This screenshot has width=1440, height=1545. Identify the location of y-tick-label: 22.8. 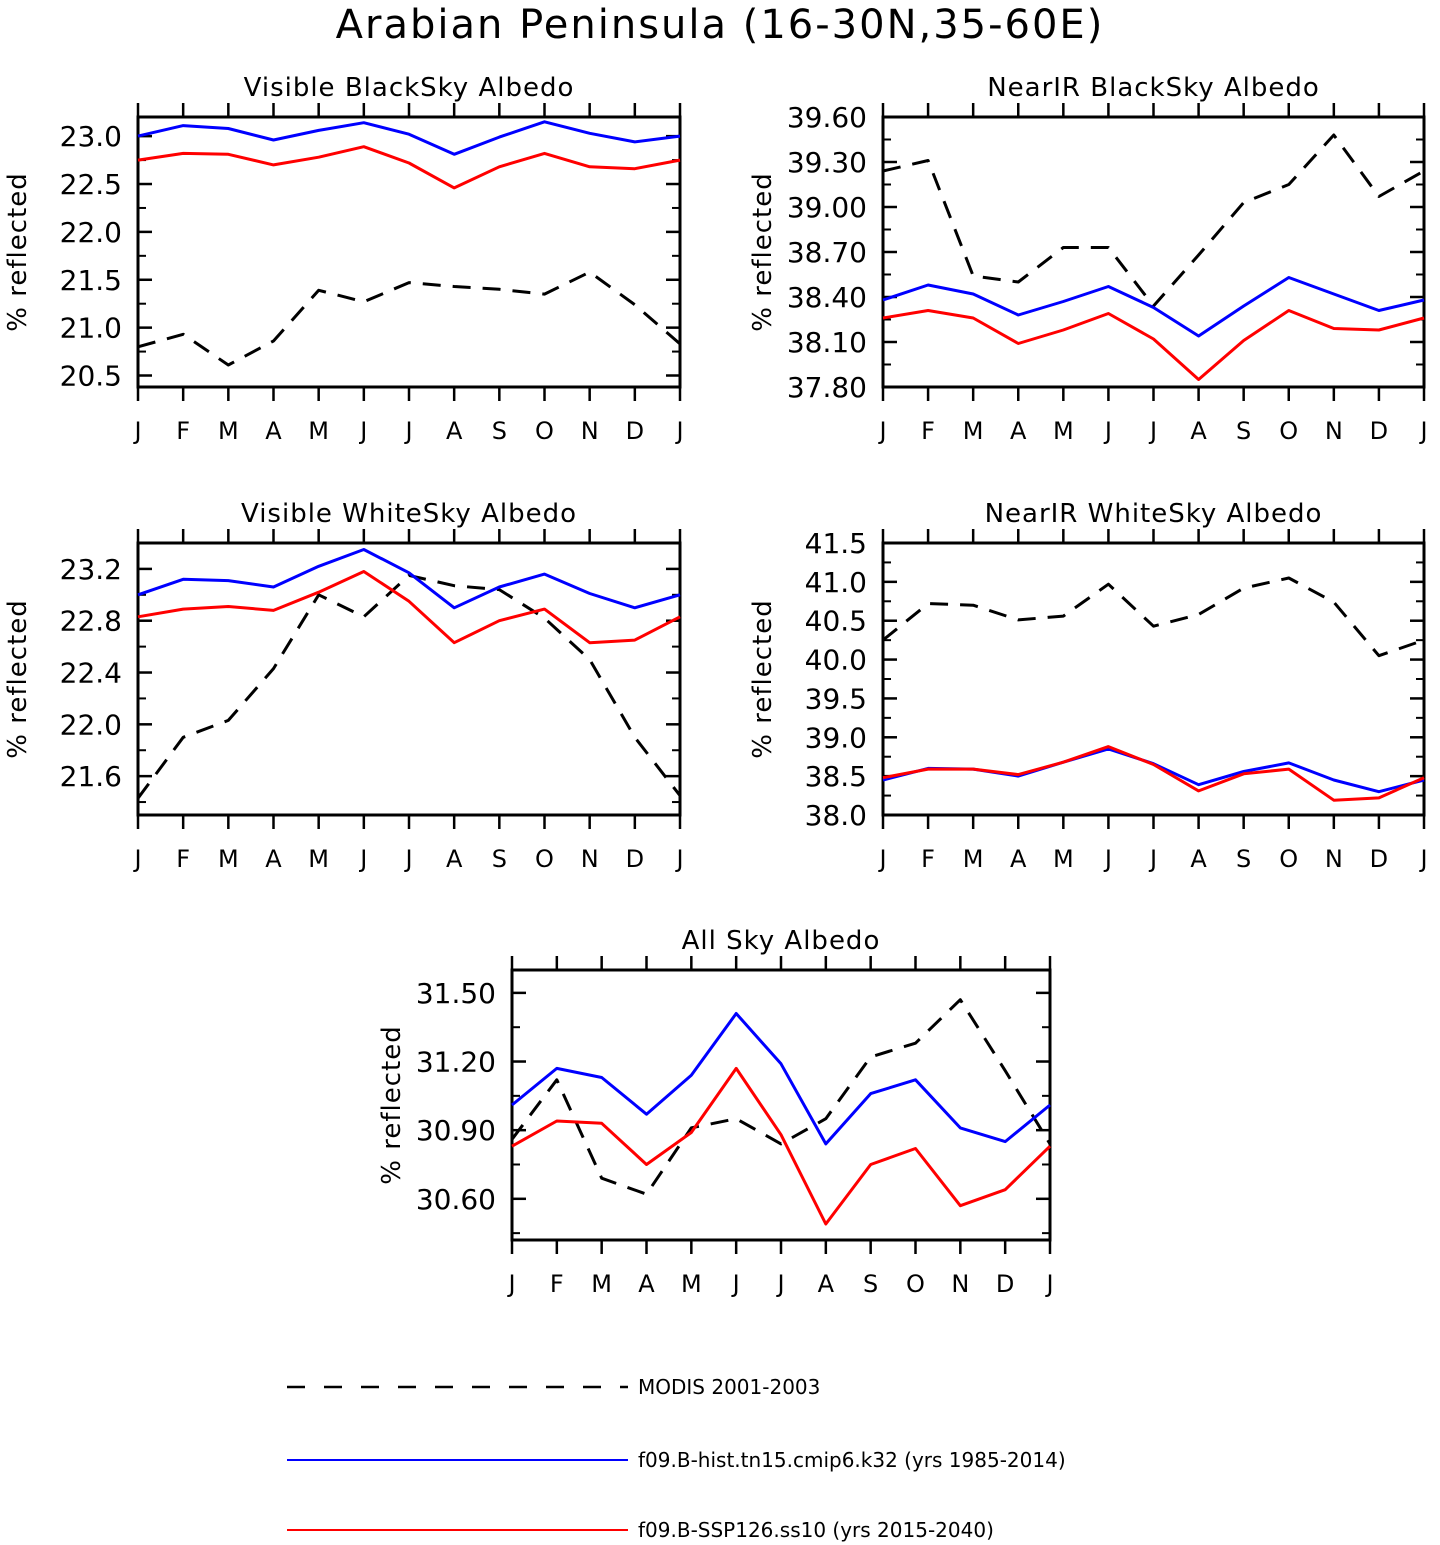
(91, 621).